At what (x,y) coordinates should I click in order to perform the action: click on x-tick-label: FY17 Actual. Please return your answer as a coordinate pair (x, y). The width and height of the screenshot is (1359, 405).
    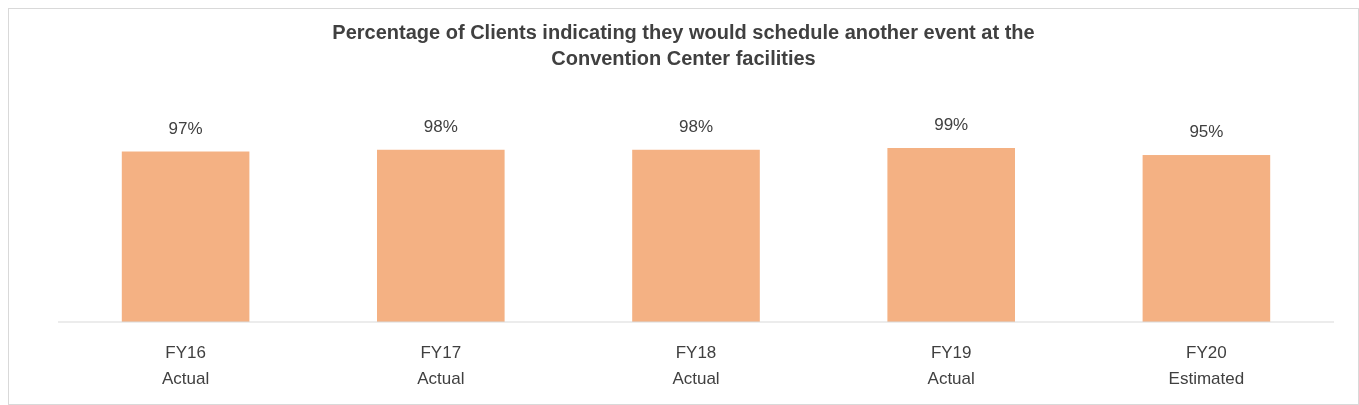
    Looking at the image, I should click on (441, 365).